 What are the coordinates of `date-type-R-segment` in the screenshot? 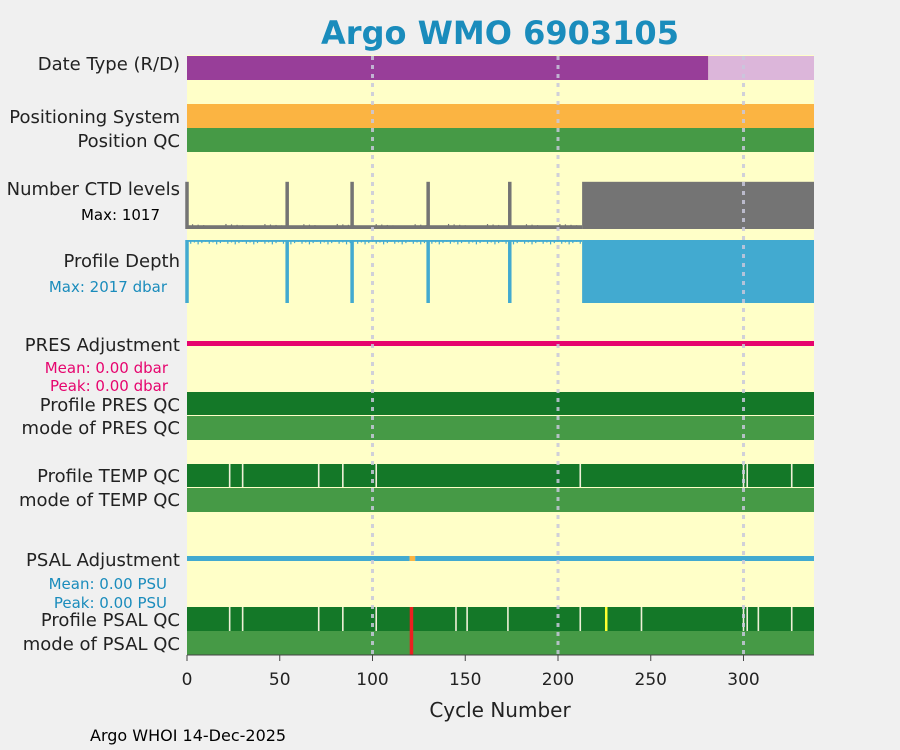 It's located at (448, 68).